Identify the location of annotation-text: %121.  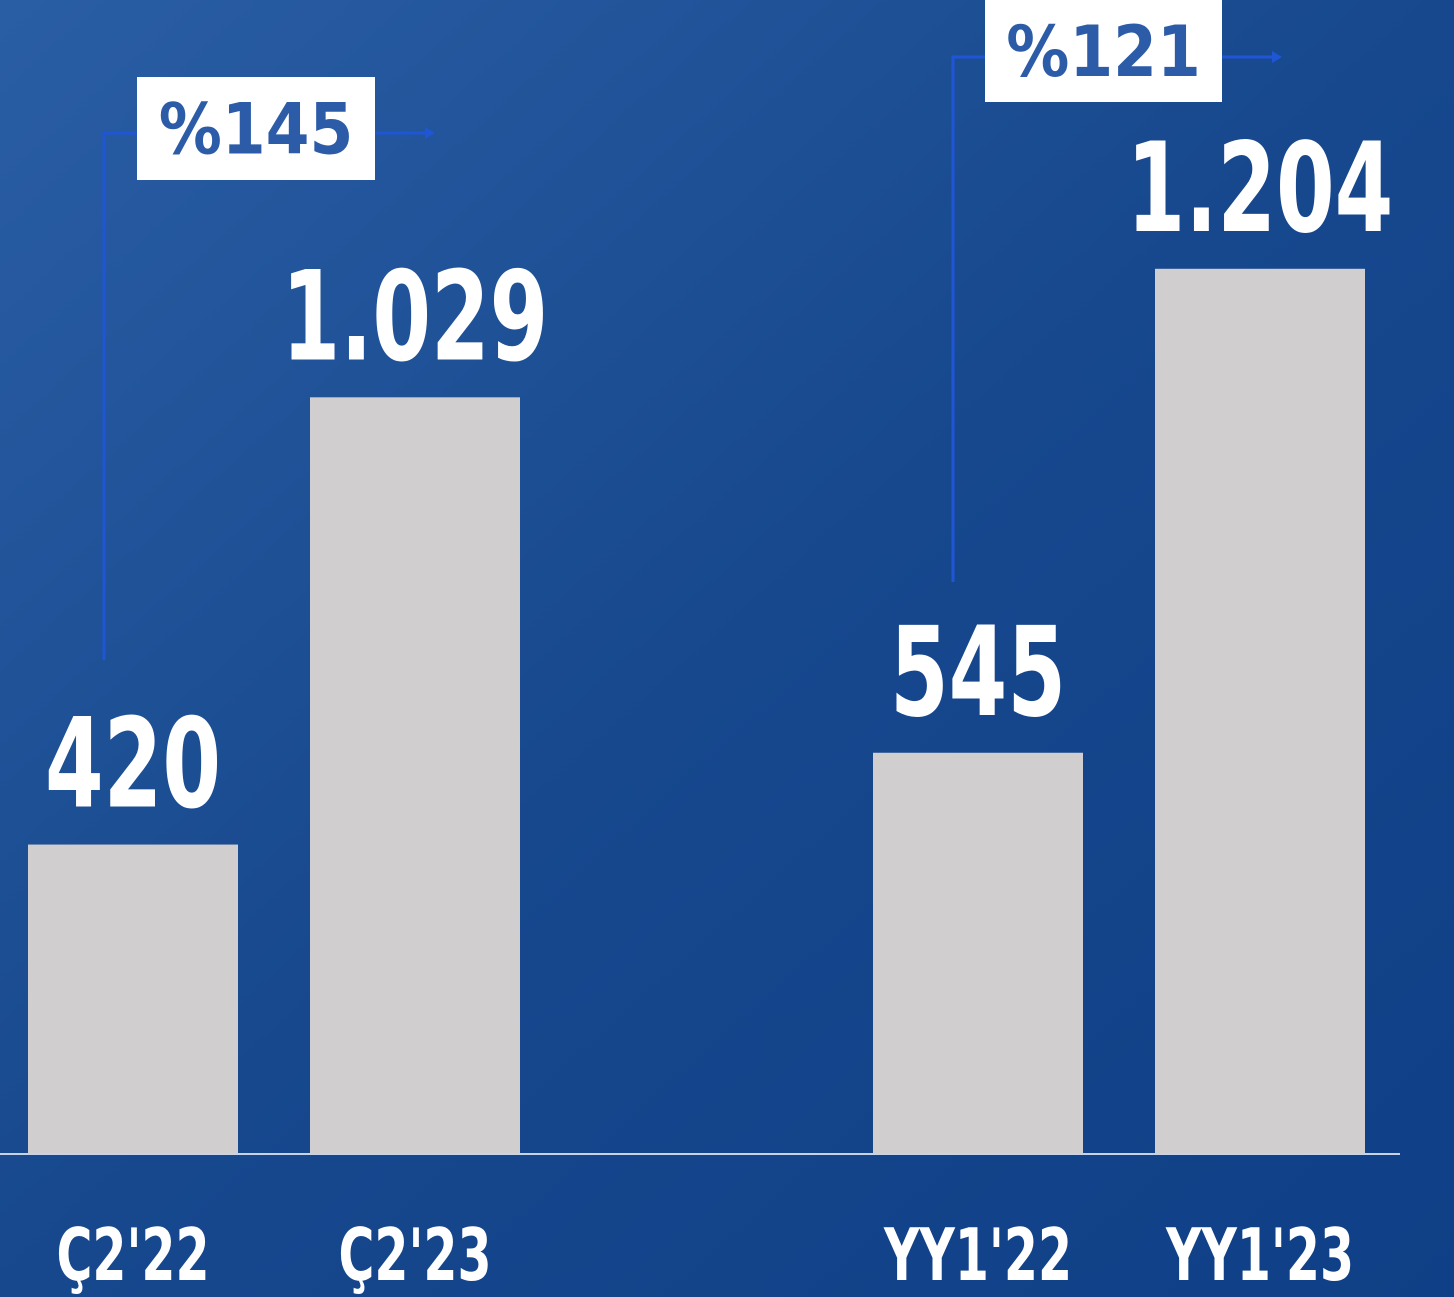
(1103, 52).